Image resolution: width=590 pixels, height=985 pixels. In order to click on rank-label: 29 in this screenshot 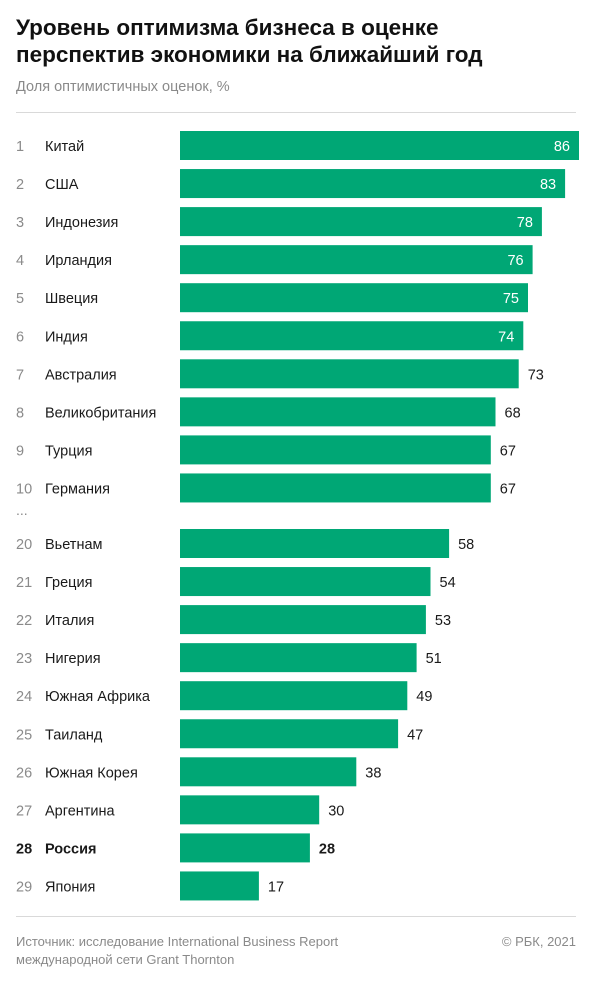, I will do `click(24, 887)`.